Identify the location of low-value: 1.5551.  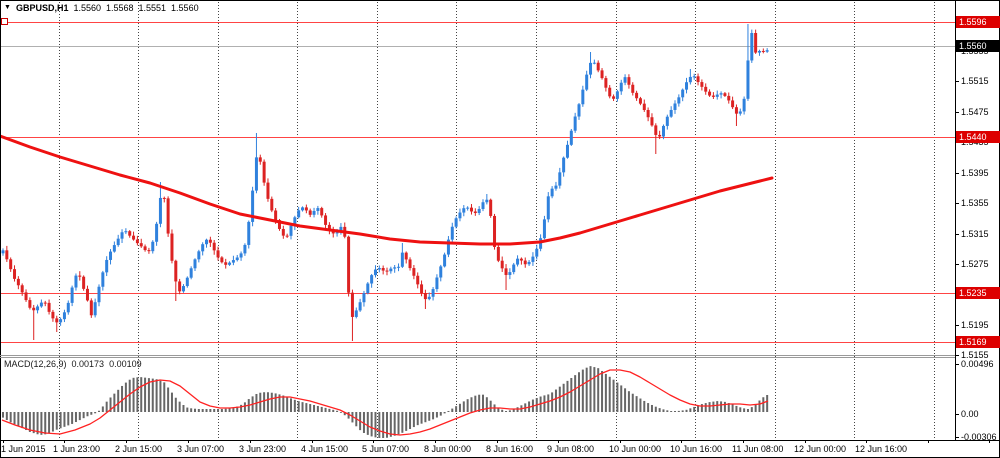
(152, 7).